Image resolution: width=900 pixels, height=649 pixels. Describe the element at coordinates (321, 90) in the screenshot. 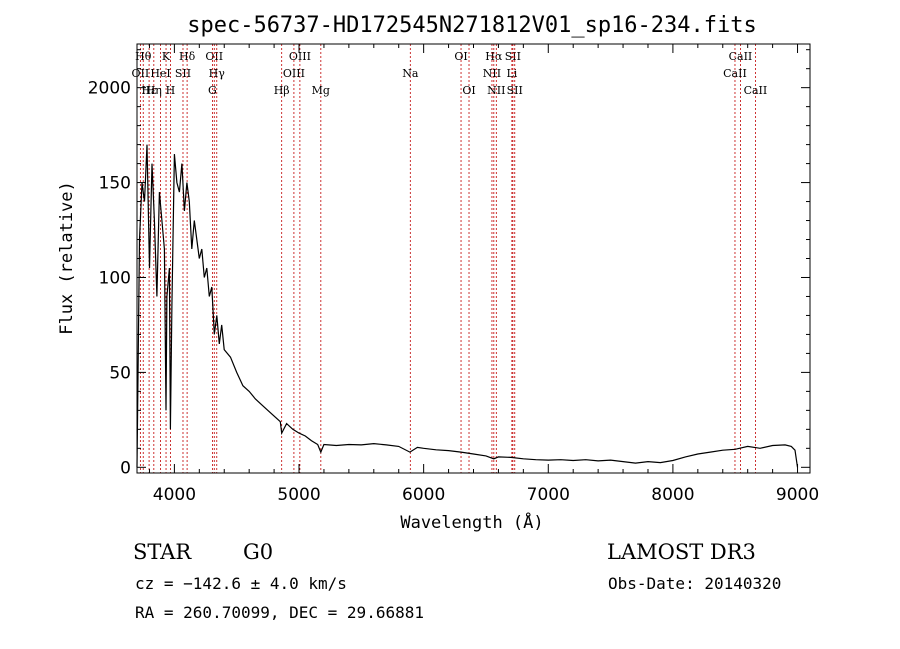

I see `line-marker-label: Mg` at that location.